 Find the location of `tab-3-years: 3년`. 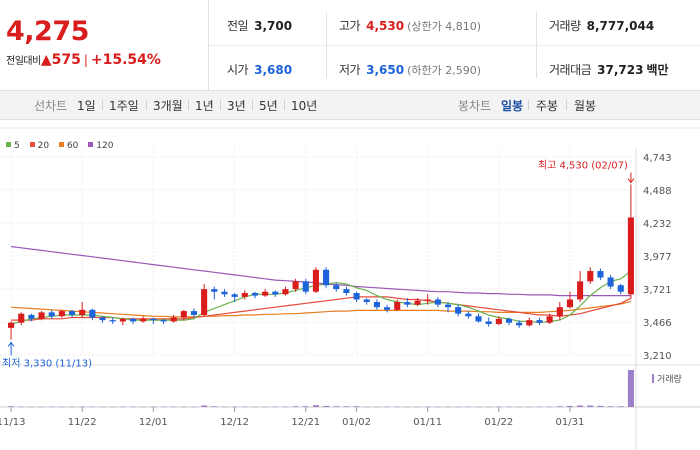

tab-3-years: 3년 is located at coordinates (236, 106).